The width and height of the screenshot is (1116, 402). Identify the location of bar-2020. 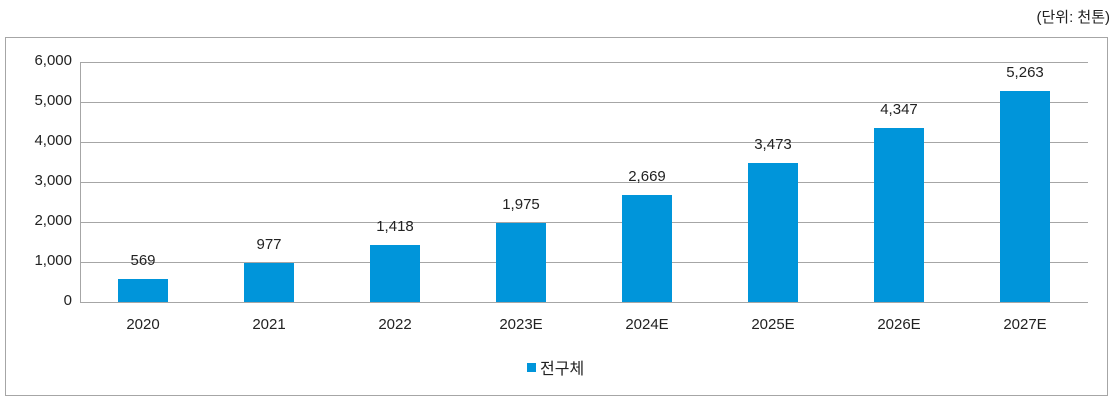
(143, 290).